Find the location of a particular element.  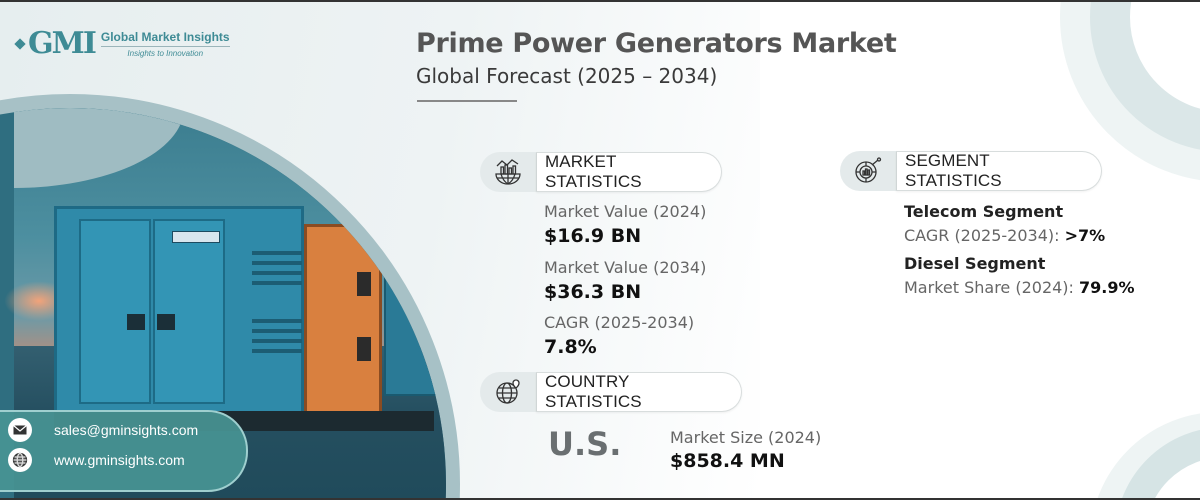

contact-panel: sales@gminsights.com www.gminsights.com is located at coordinates (124, 451).